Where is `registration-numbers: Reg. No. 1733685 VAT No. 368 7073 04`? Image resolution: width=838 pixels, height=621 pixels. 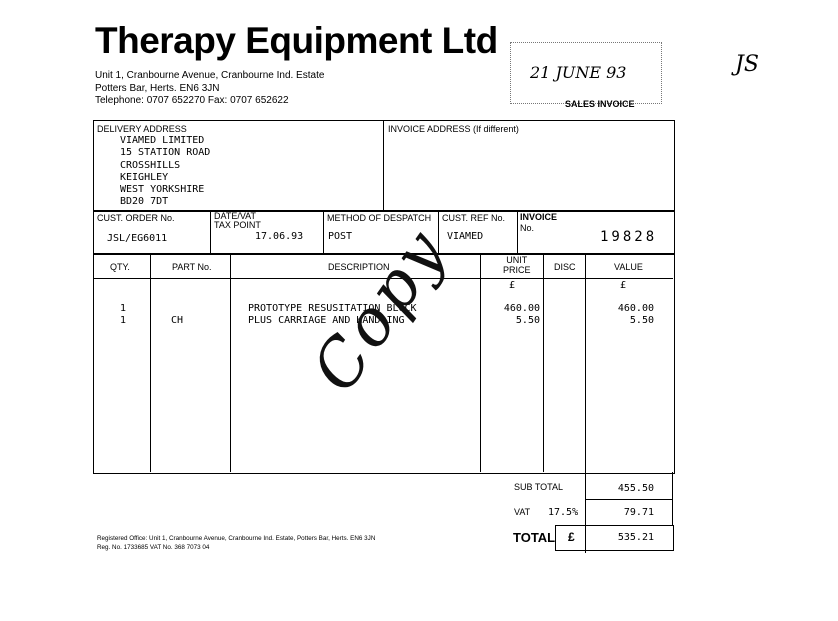
registration-numbers: Reg. No. 1733685 VAT No. 368 7073 04 is located at coordinates (153, 547).